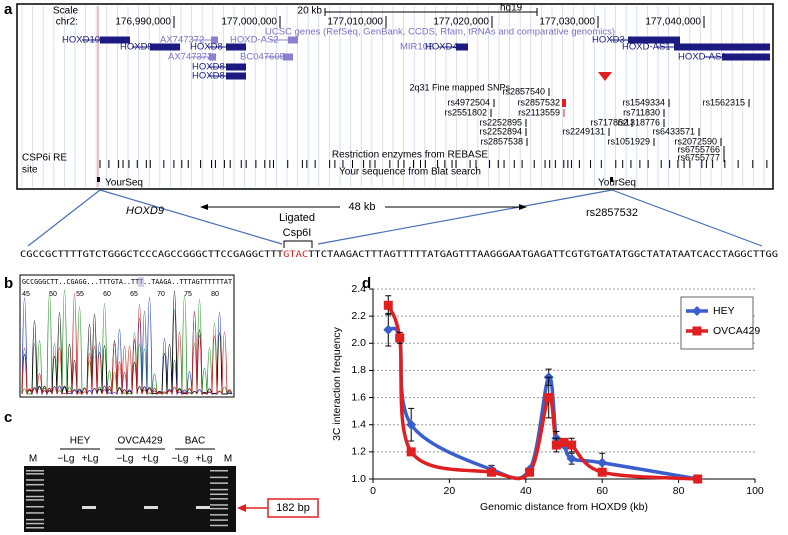 Image resolution: width=788 pixels, height=535 pixels. What do you see at coordinates (139, 441) in the screenshot?
I see `group-label: OVCA429` at bounding box center [139, 441].